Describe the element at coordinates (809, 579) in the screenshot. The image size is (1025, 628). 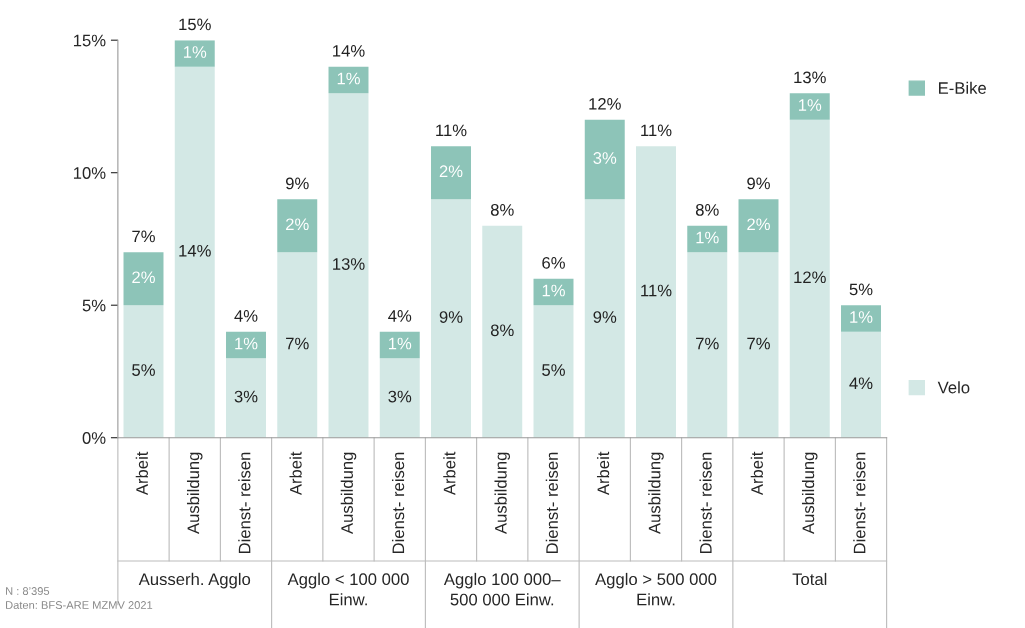
I see `text: Total` at that location.